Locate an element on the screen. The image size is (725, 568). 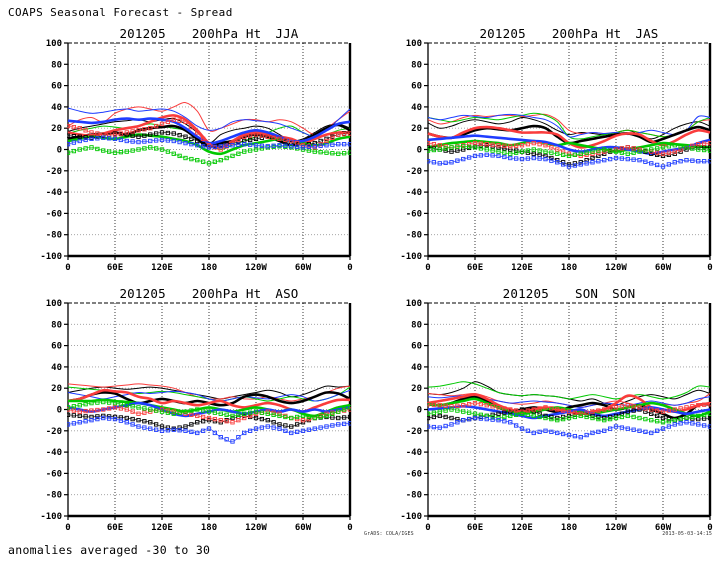
footer-note: anomalies averaged -30 to 30 is located at coordinates (109, 550).